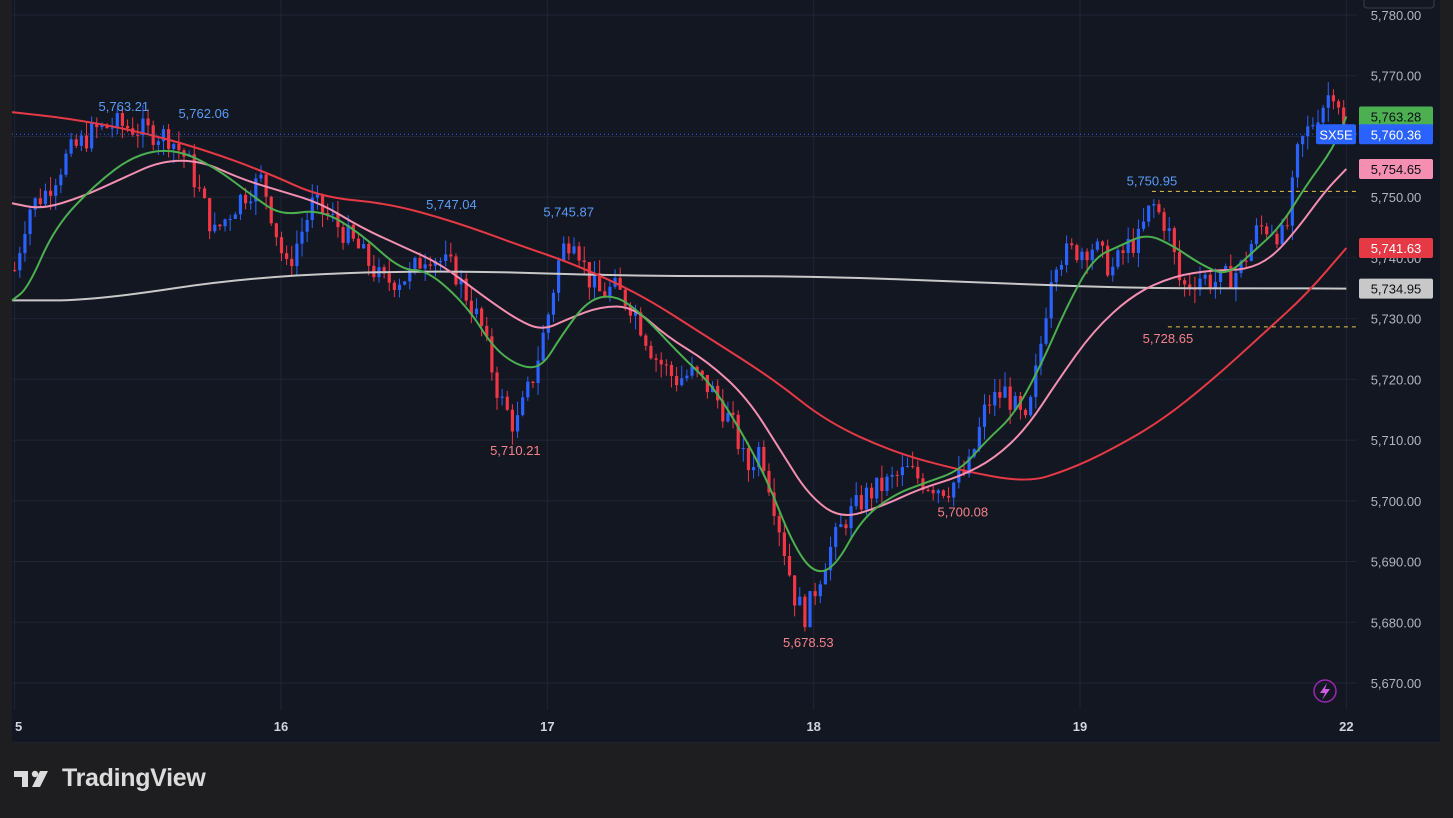 This screenshot has width=1453, height=818. What do you see at coordinates (1168, 338) in the screenshot?
I see `annotation-label-8: 5,728.65` at bounding box center [1168, 338].